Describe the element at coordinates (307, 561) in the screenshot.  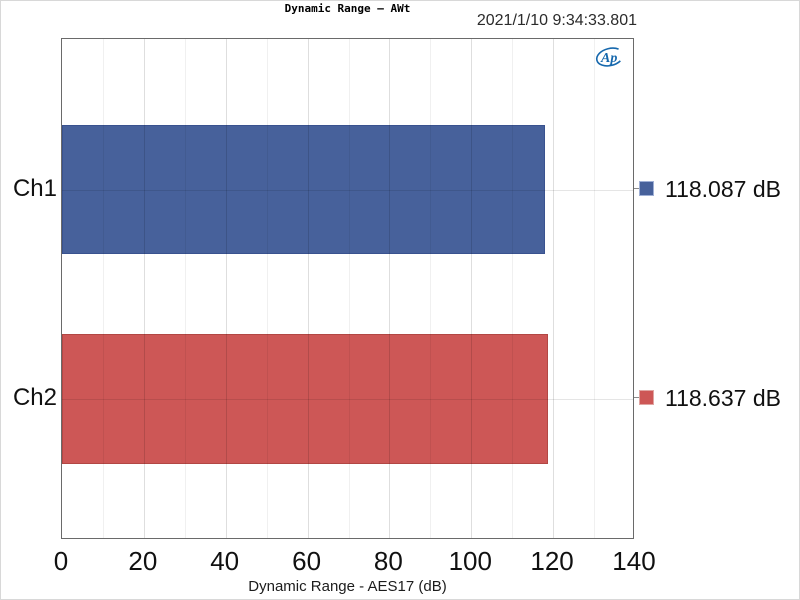
I see `x-tick-label-60: 60` at that location.